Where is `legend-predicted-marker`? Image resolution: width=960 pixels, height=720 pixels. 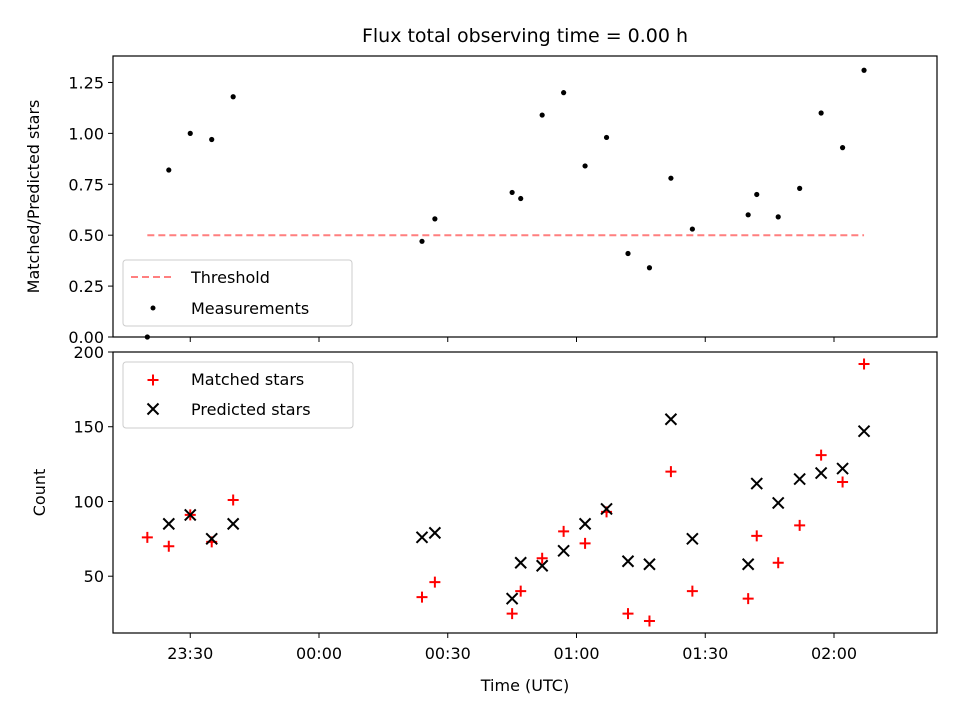 legend-predicted-marker is located at coordinates (153, 409).